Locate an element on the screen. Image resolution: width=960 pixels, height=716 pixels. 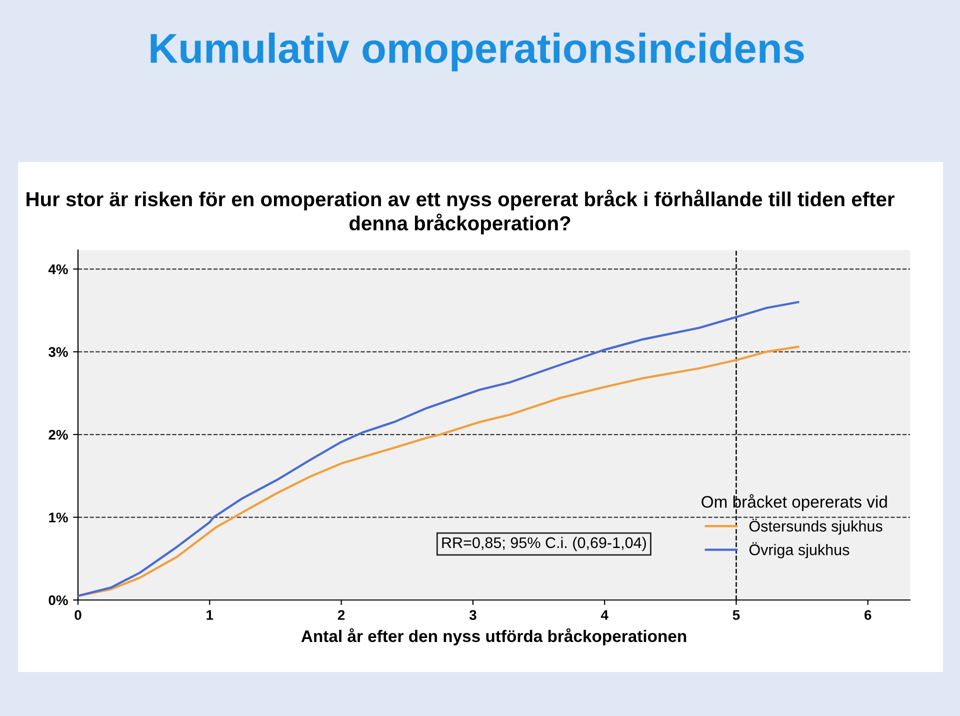
legend-label: Östersunds sjukhus is located at coordinates (815, 526).